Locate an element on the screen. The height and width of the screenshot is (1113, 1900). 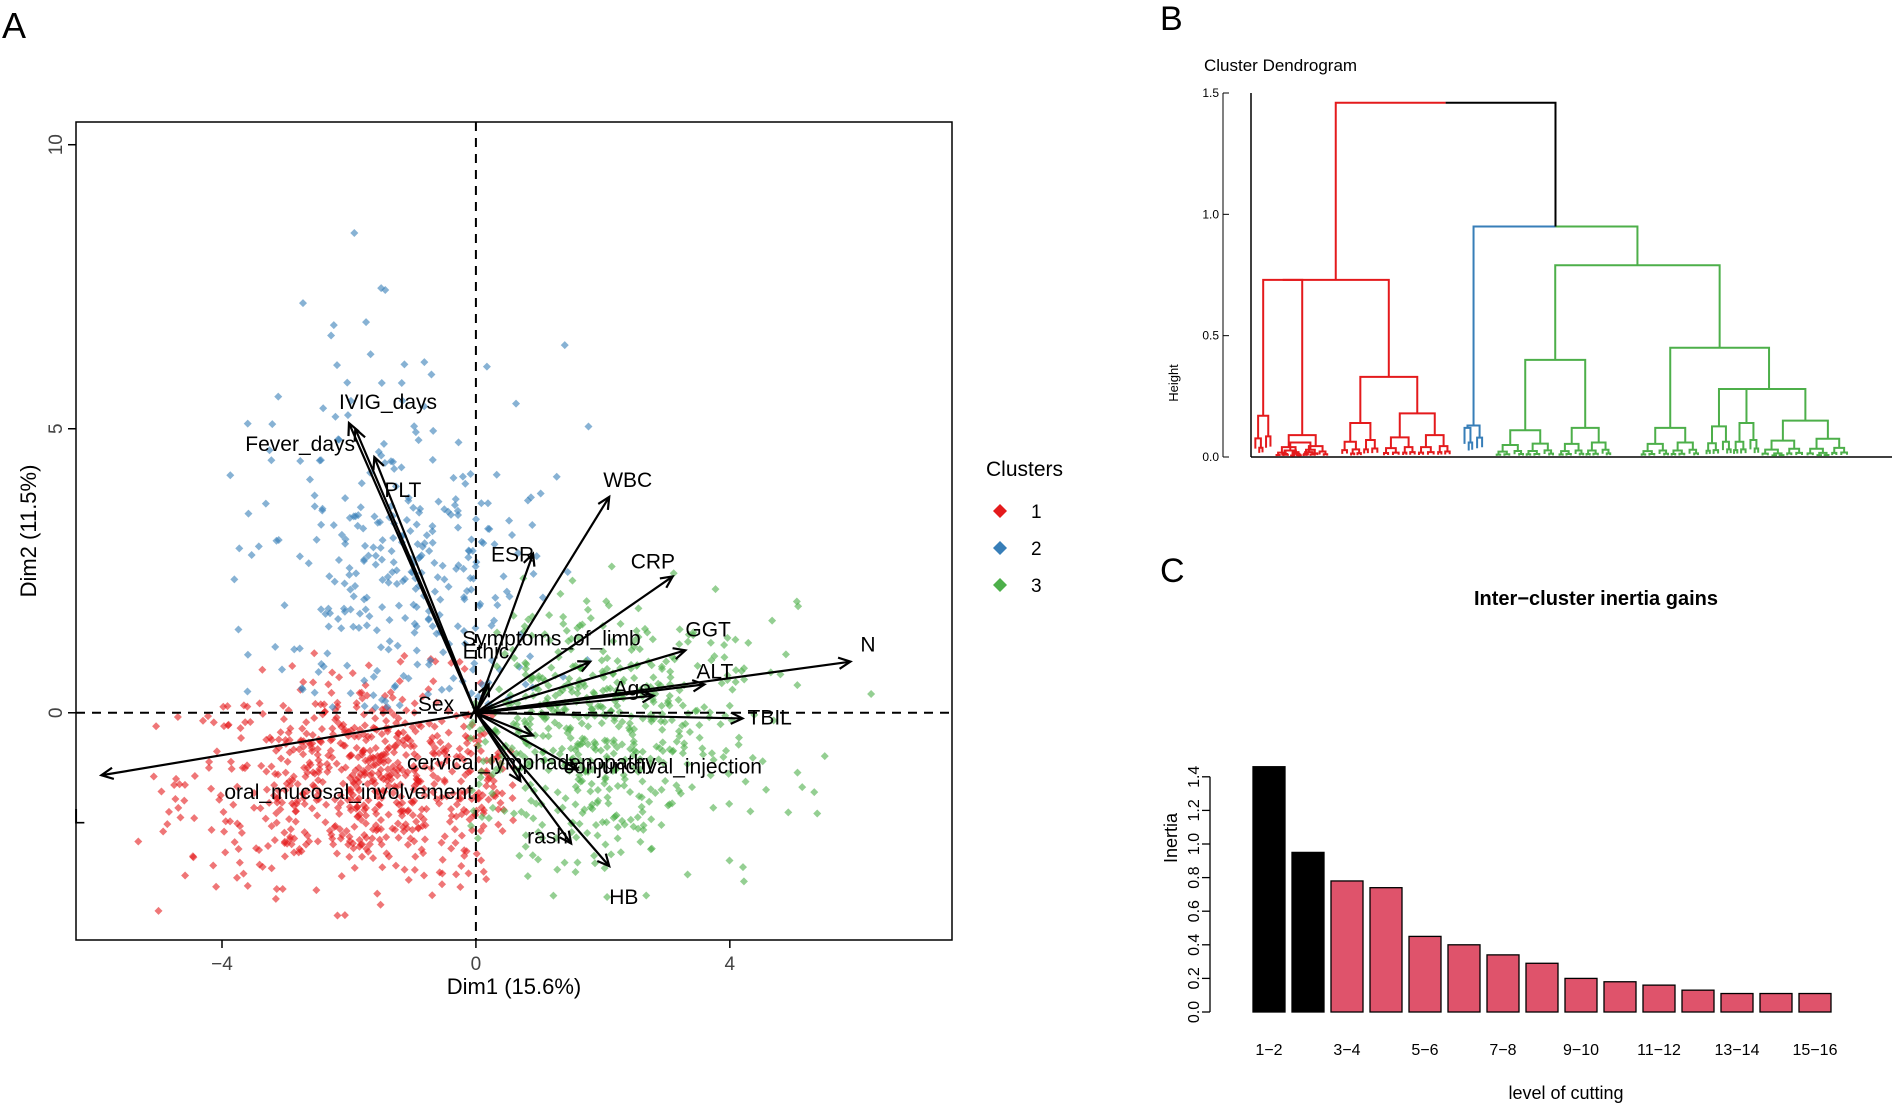
arrow-rash is located at coordinates (524, 778).